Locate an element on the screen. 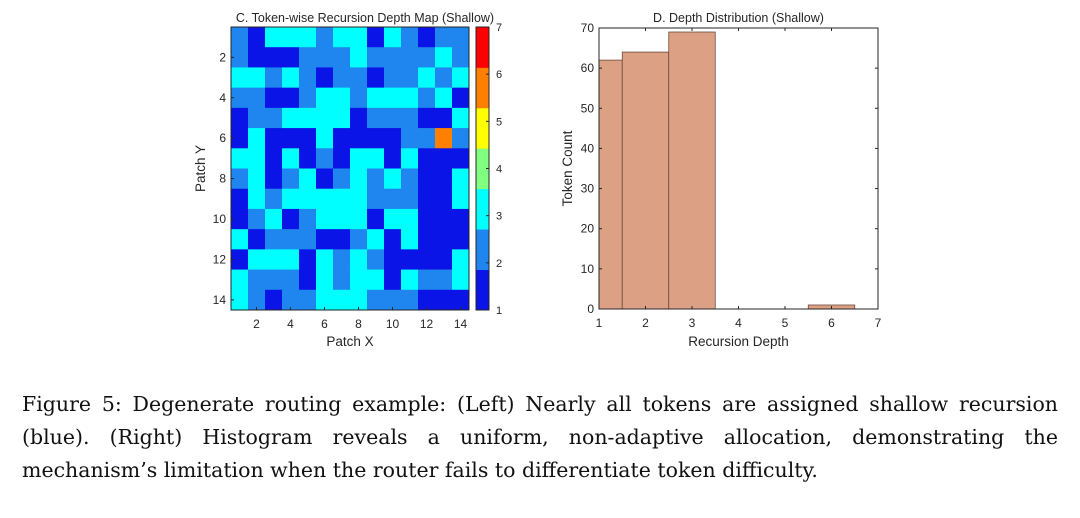  y-tick-label: 40 is located at coordinates (588, 148).